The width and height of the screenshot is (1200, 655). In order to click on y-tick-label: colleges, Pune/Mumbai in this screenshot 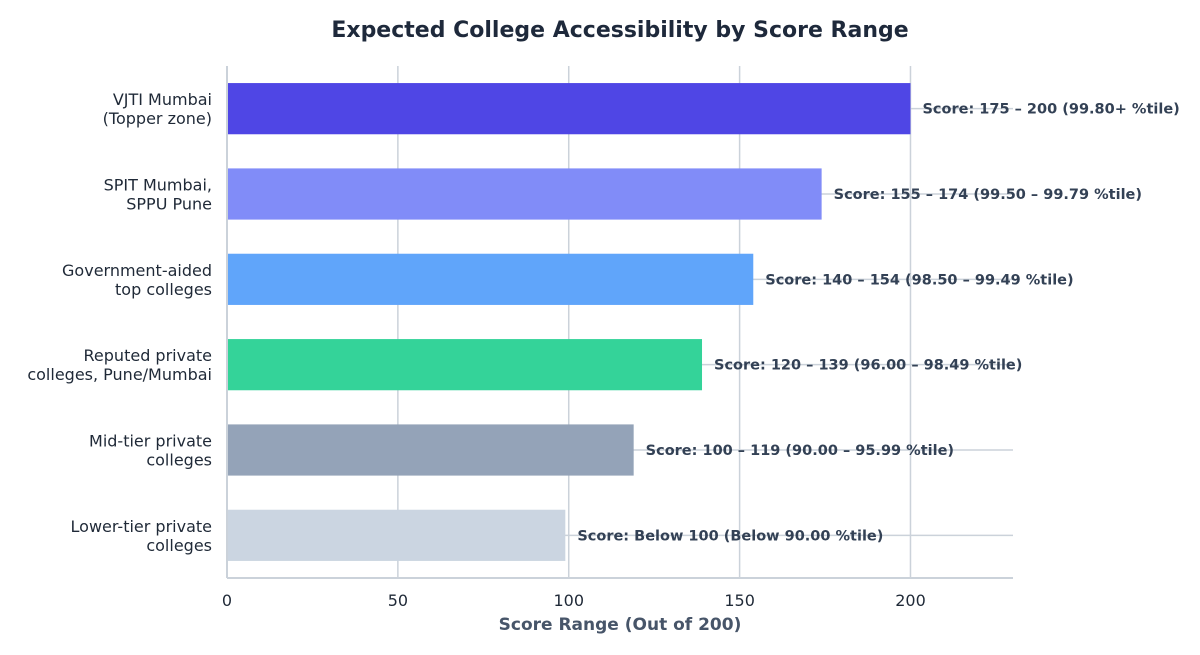, I will do `click(119, 374)`.